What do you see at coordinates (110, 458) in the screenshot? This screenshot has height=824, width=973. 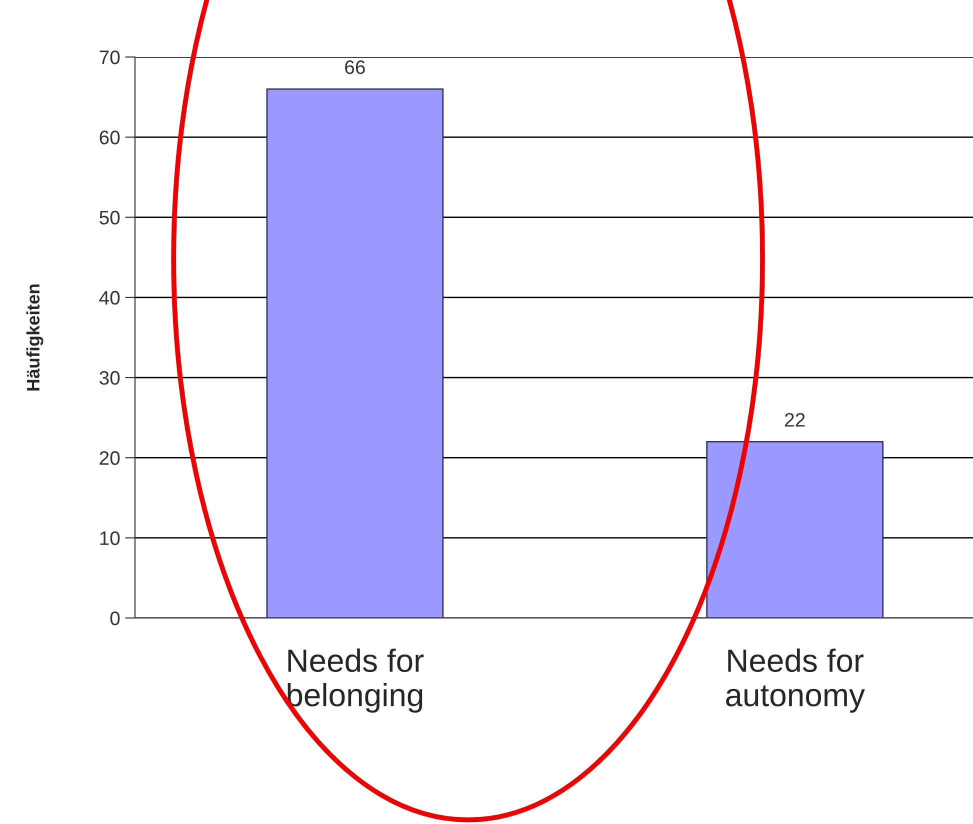 I see `y-tick-label: 20` at bounding box center [110, 458].